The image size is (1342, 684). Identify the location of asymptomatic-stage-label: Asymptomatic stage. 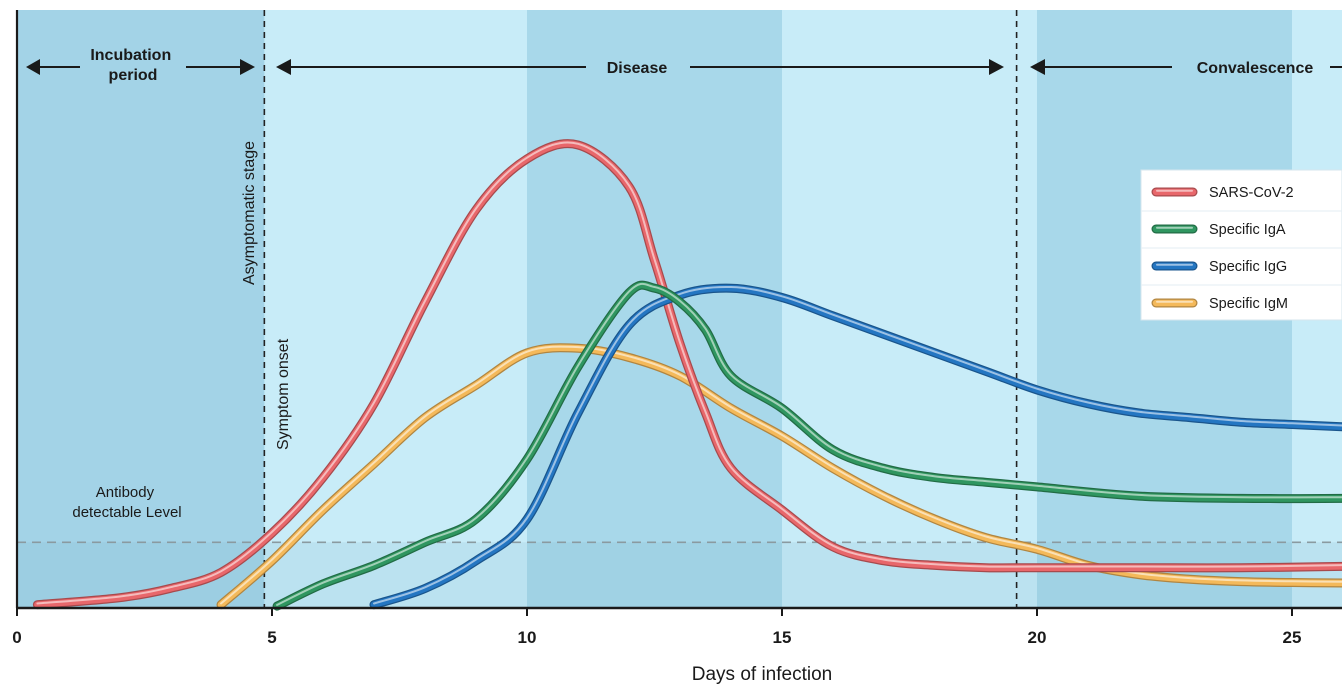
(249, 213).